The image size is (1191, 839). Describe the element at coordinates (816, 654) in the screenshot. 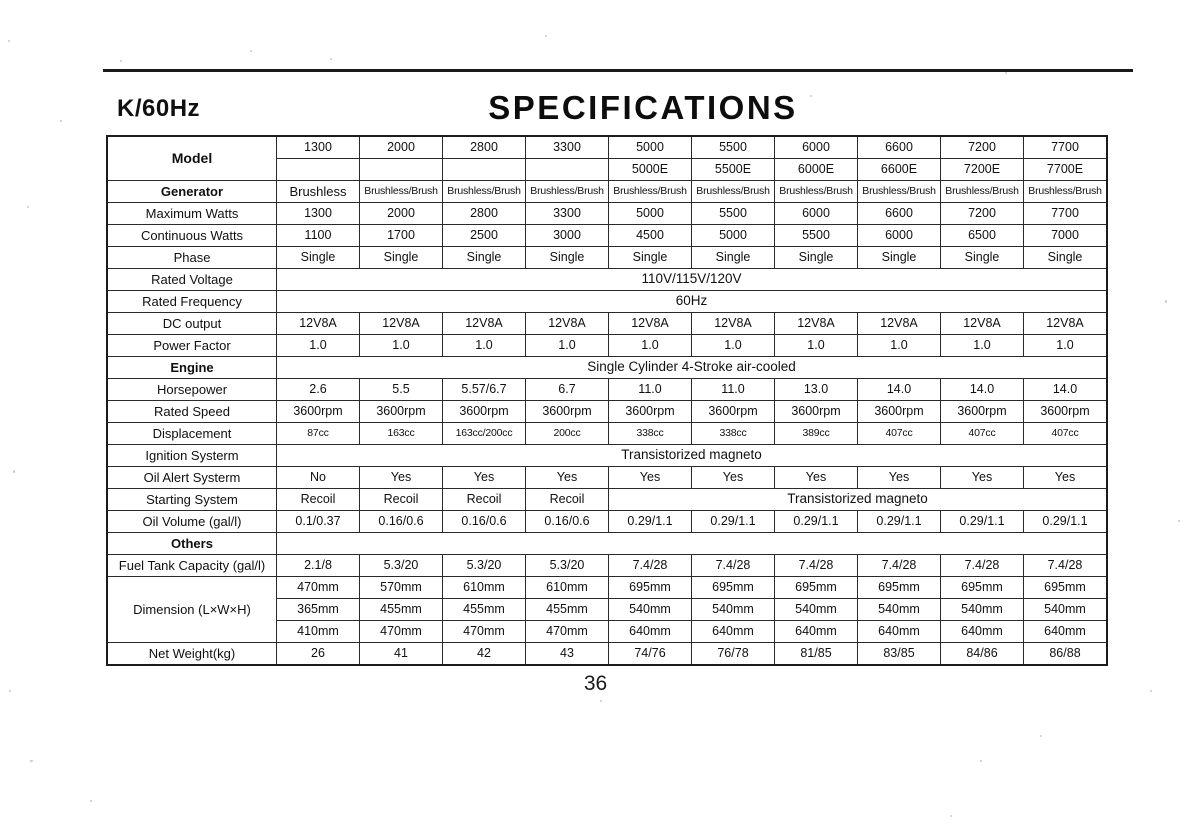

I see `cell-value: 81/85` at that location.